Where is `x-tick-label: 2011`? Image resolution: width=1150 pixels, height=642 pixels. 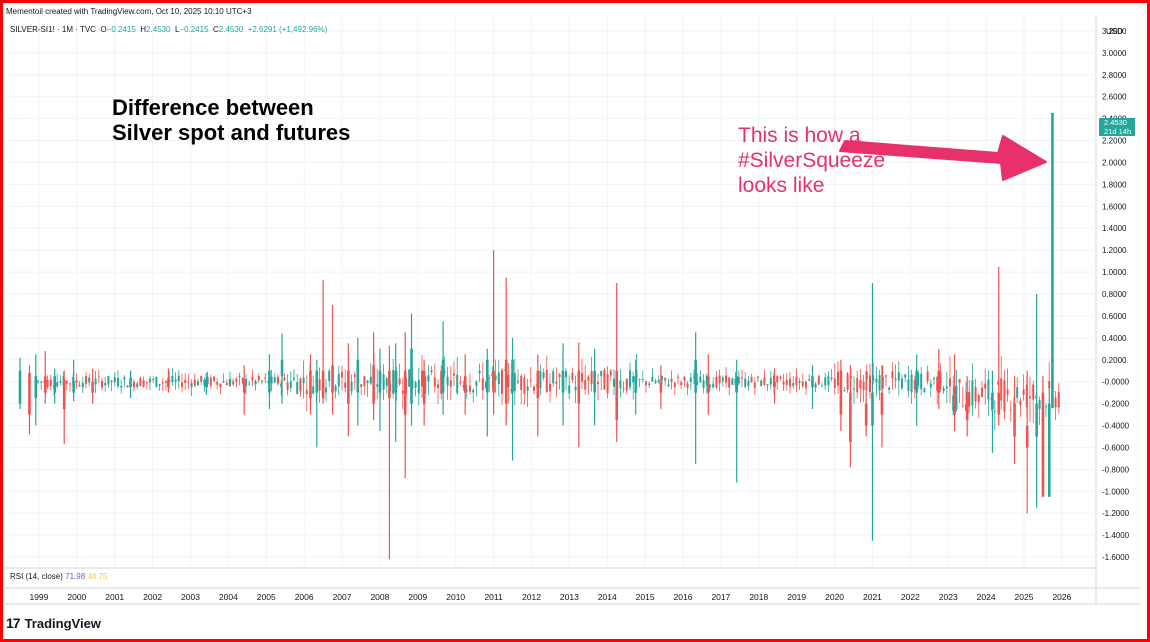 x-tick-label: 2011 is located at coordinates (493, 597).